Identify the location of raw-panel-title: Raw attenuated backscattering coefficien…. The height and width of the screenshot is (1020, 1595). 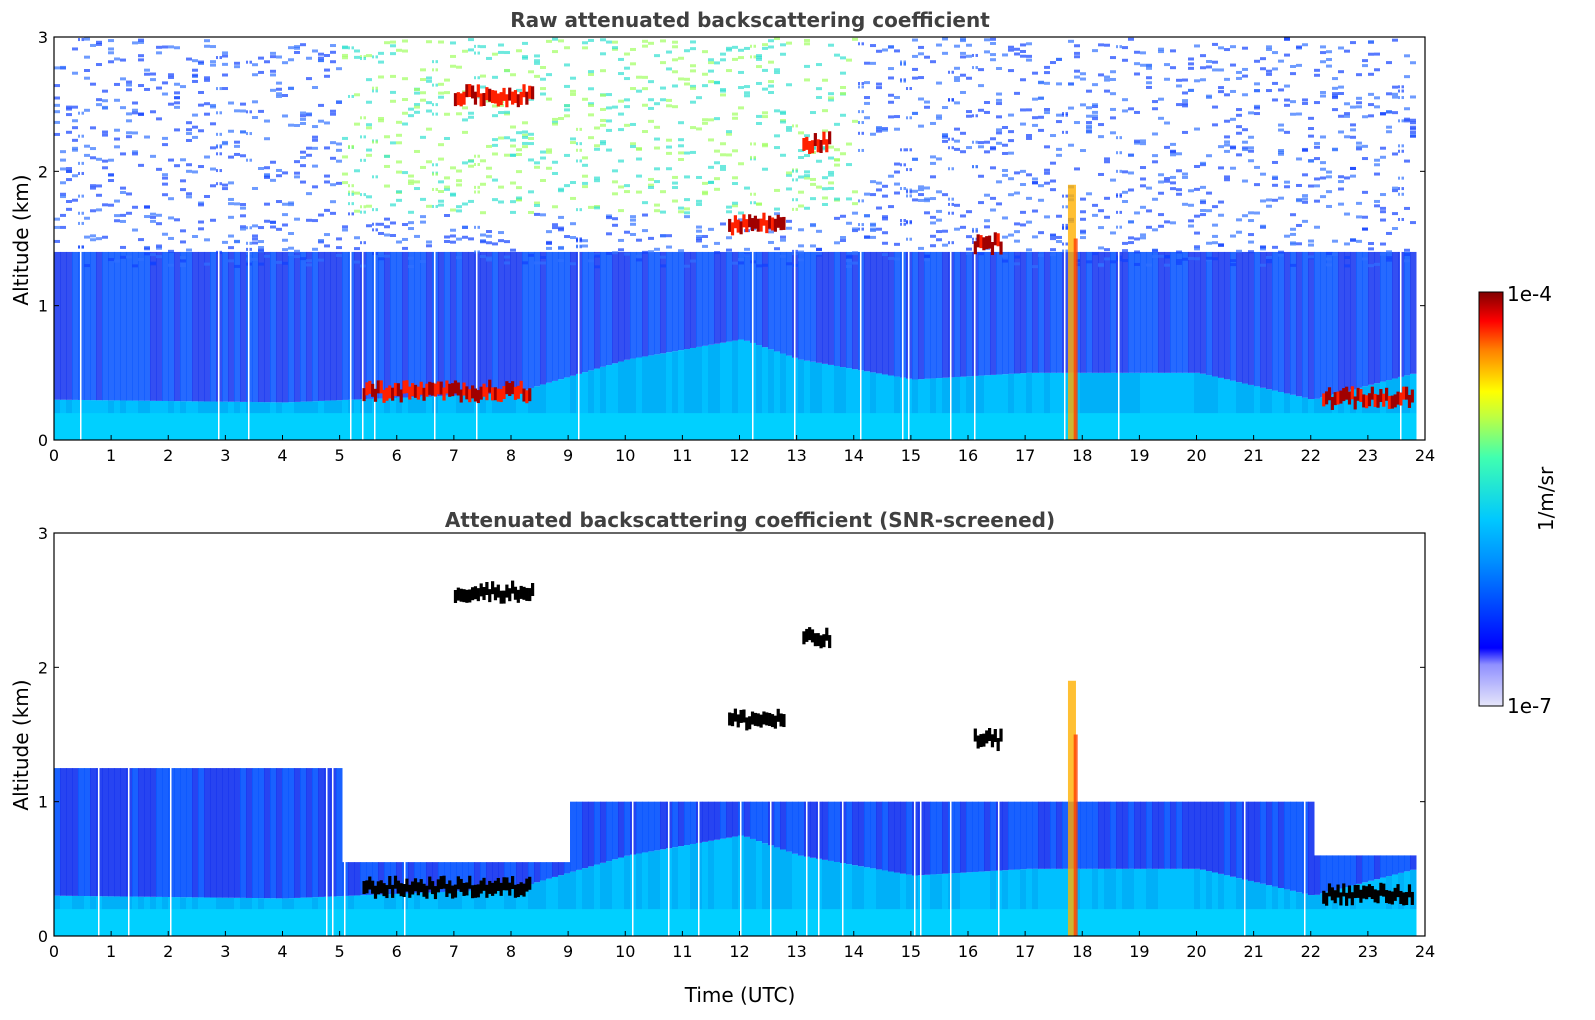
(750, 20).